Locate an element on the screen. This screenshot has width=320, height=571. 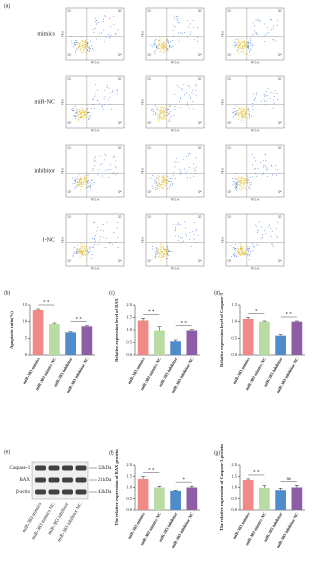
y-tick-label: 1.5 is located at coordinates (234, 304).